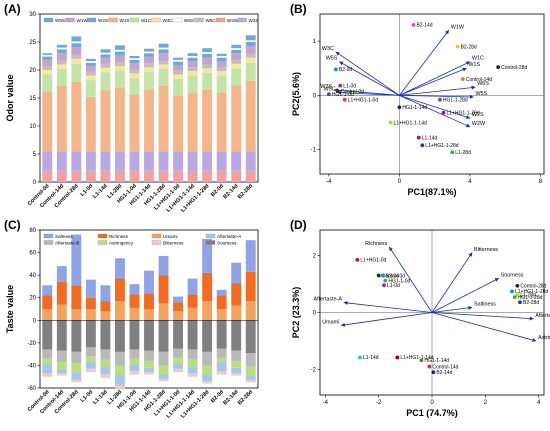 This screenshot has width=550, height=431. I want to click on x-axis-title: PC1(87.1%), so click(431, 192).